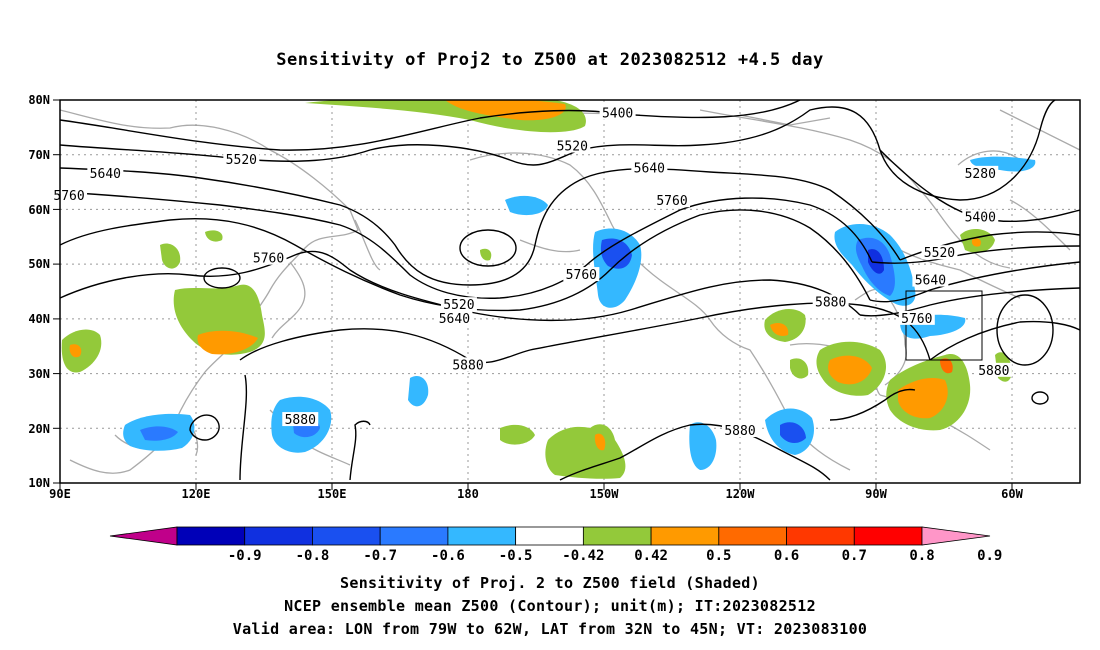  What do you see at coordinates (196, 494) in the screenshot?
I see `lon-label: 120E` at bounding box center [196, 494].